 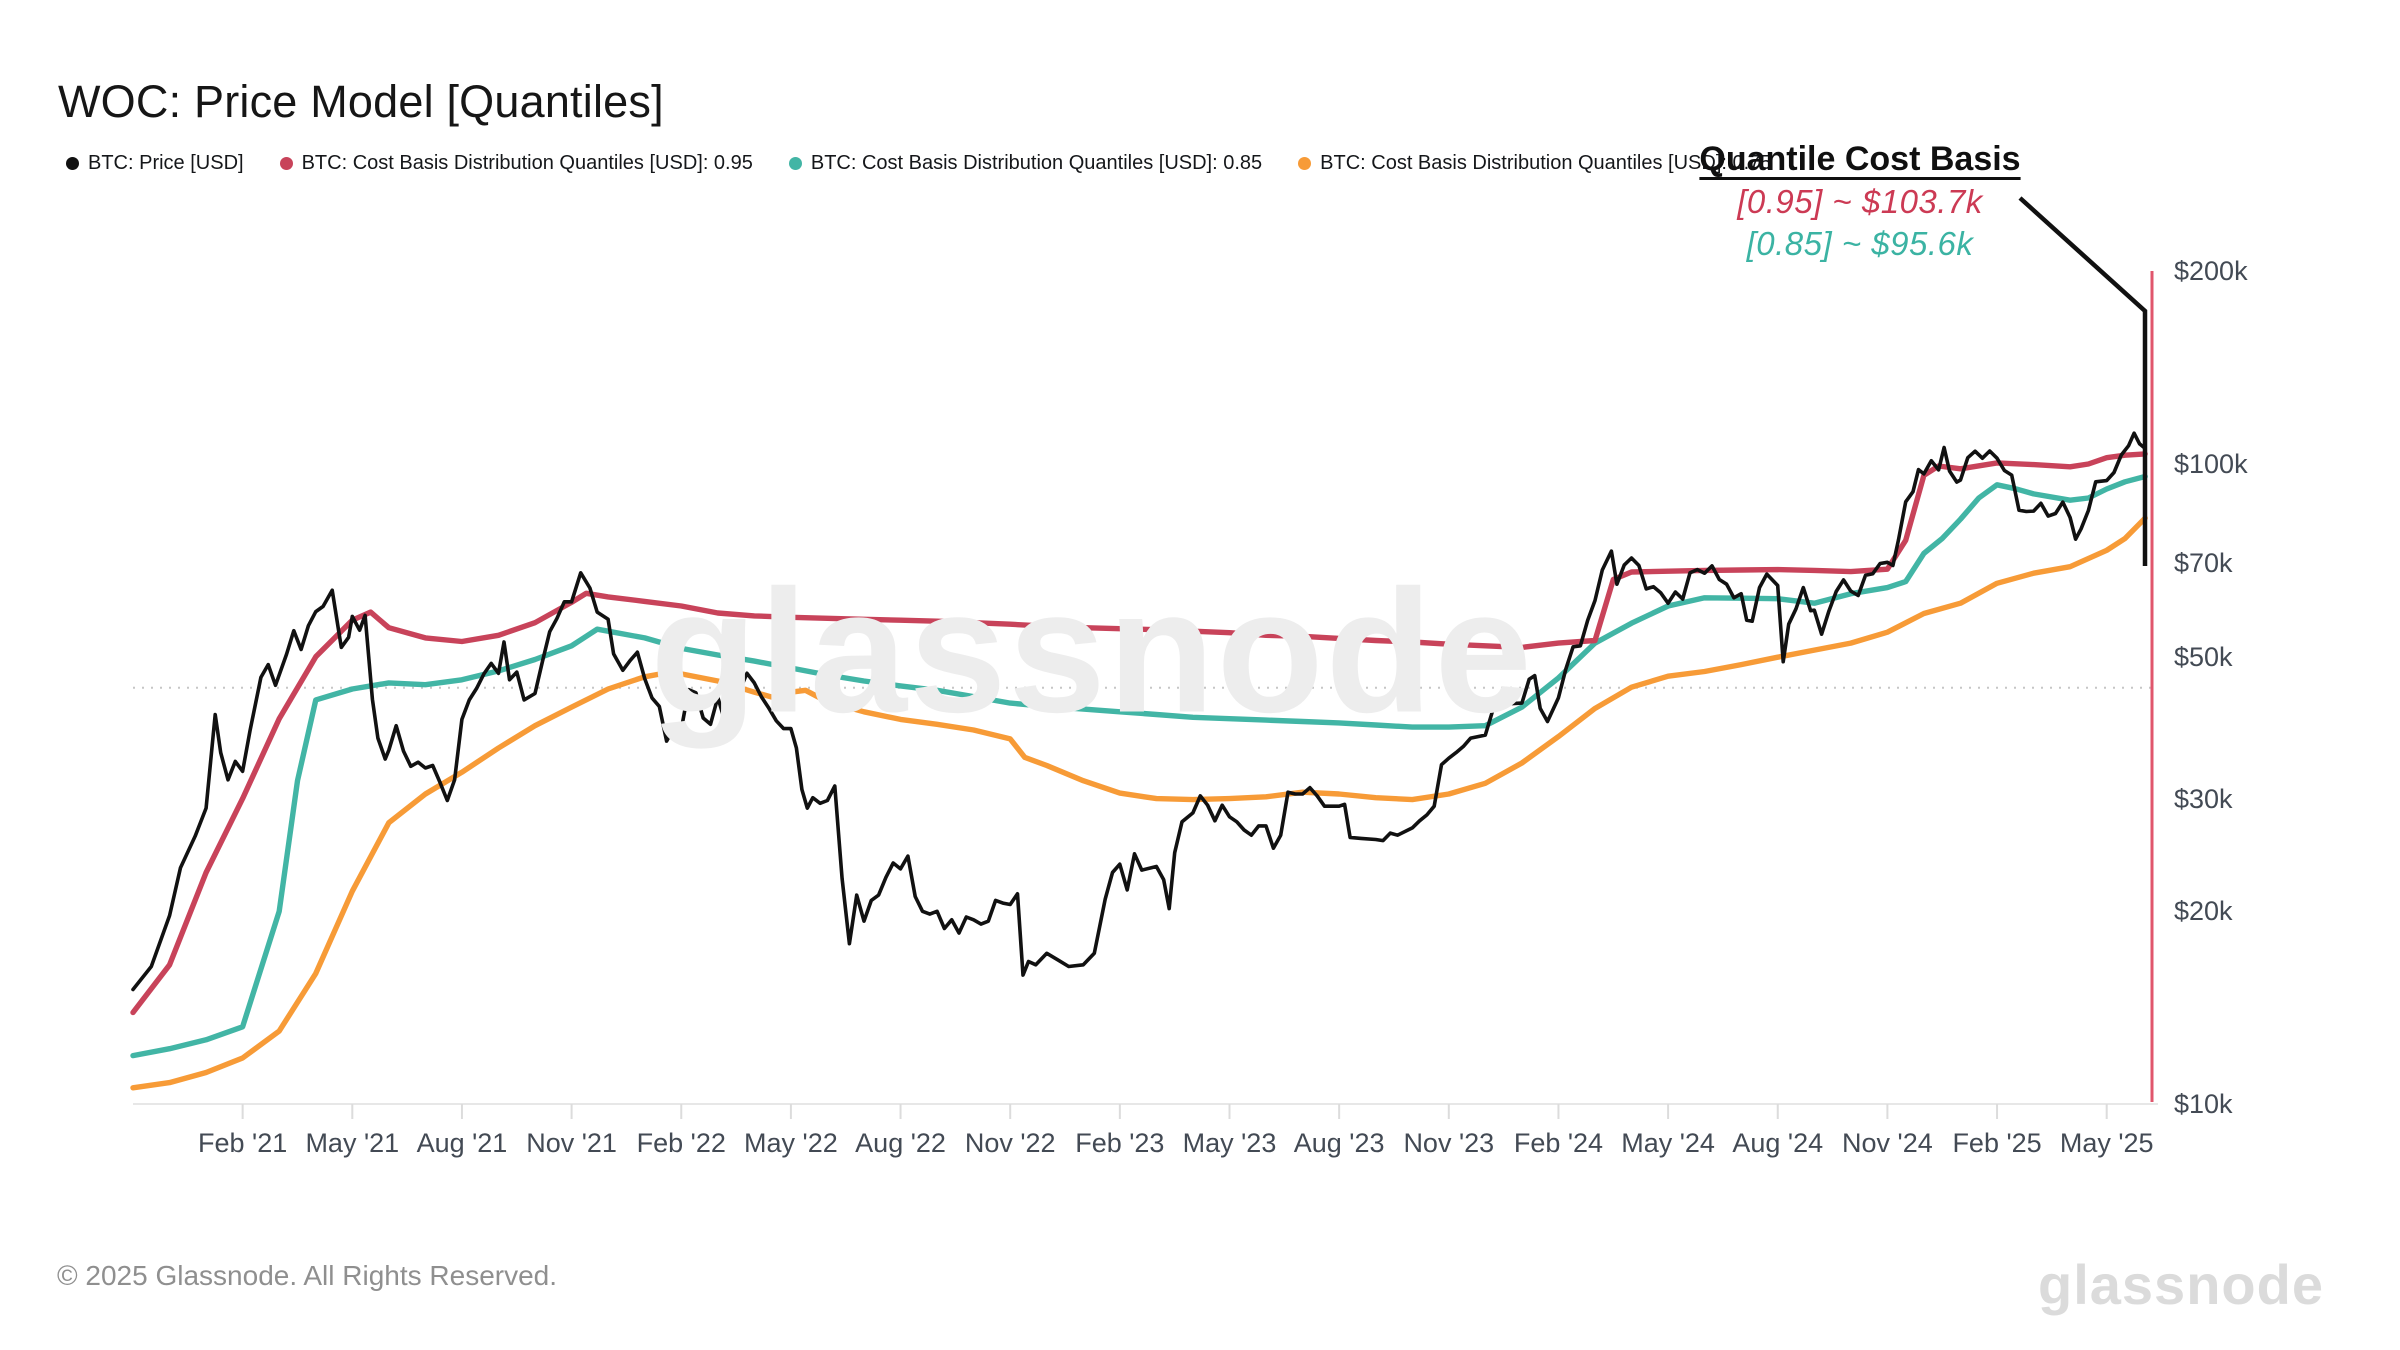 What do you see at coordinates (462, 1143) in the screenshot?
I see `x-axis-label: Aug '21` at bounding box center [462, 1143].